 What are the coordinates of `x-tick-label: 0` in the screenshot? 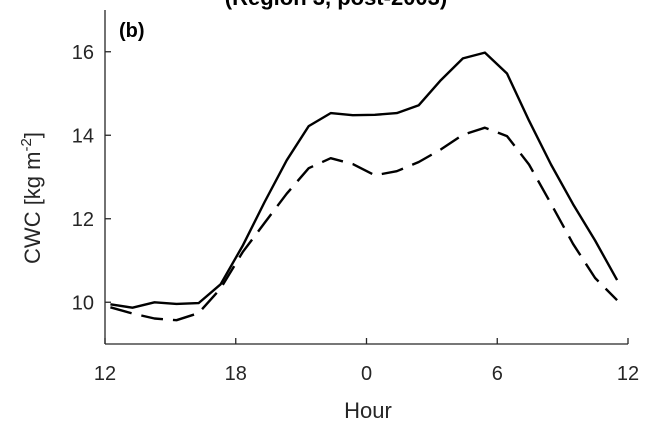 It's located at (366, 374).